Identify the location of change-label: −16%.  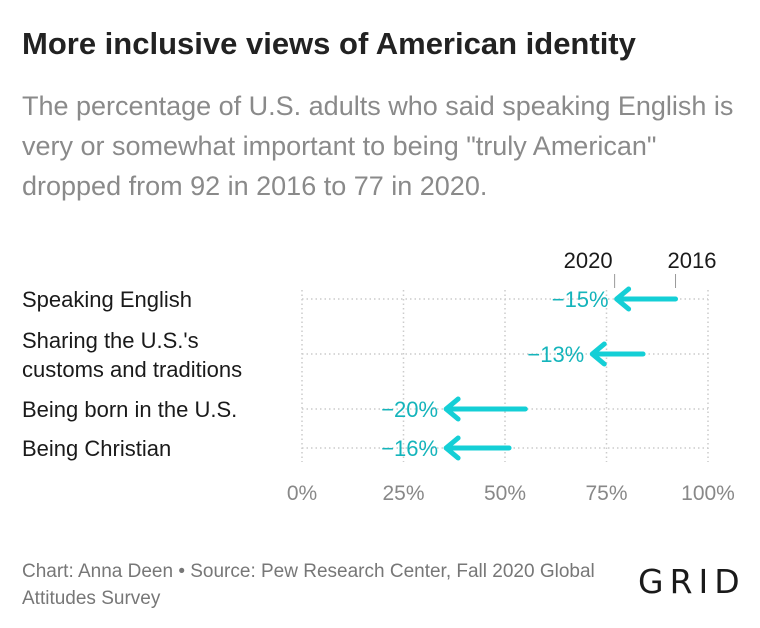
(409, 448).